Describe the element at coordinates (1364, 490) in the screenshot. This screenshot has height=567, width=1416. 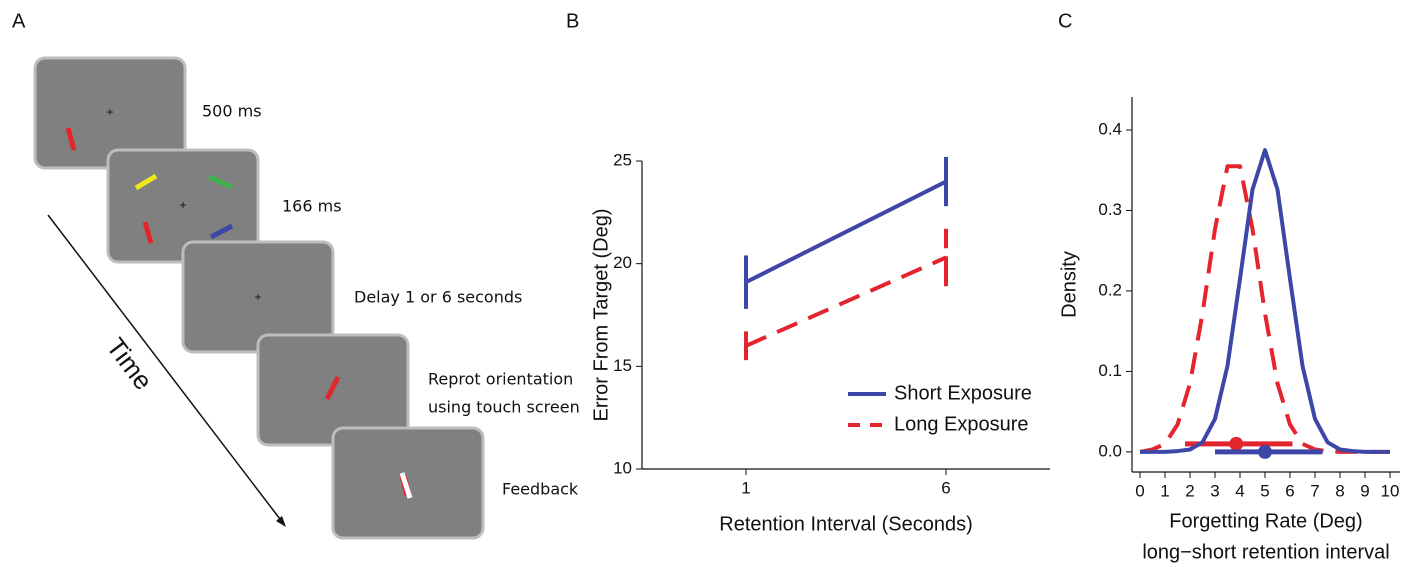
I see `x-tick-label: 9` at that location.